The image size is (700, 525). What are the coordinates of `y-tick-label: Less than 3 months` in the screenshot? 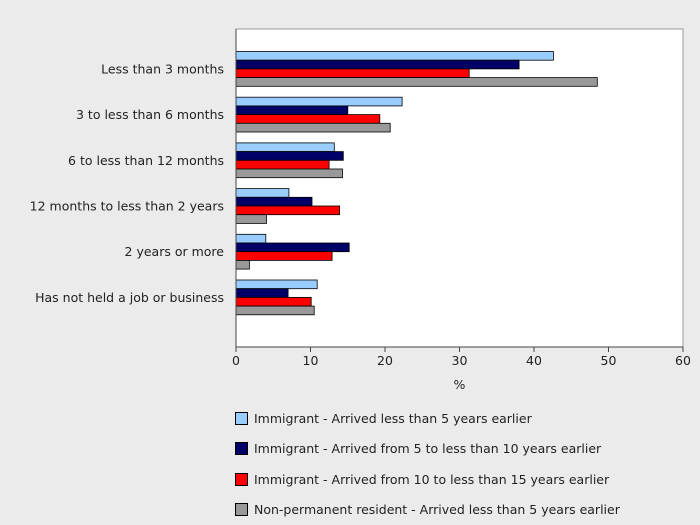 It's located at (162, 68).